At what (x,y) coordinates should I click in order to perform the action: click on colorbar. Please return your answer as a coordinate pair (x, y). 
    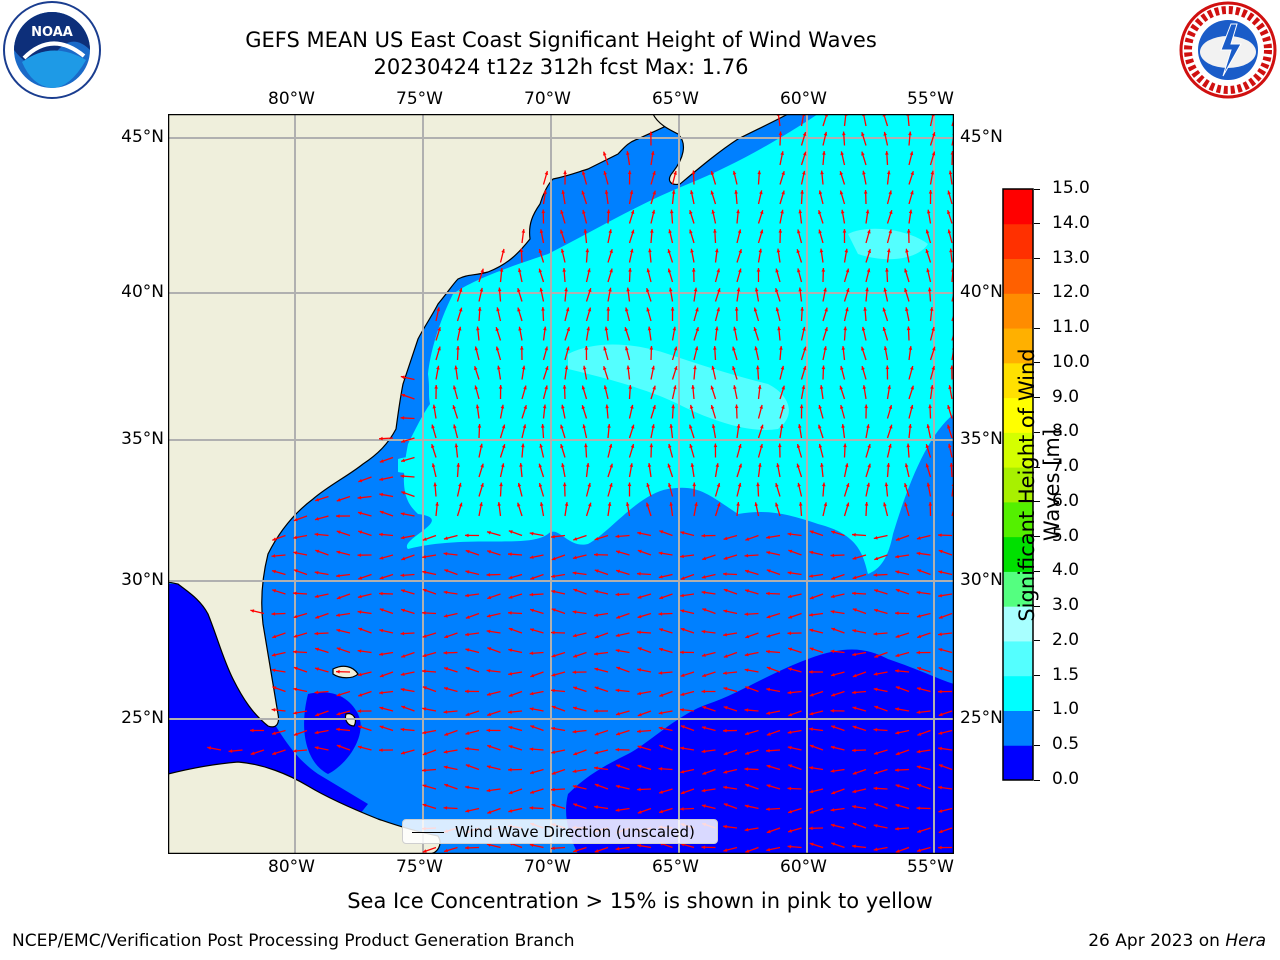
    Looking at the image, I should click on (1018, 484).